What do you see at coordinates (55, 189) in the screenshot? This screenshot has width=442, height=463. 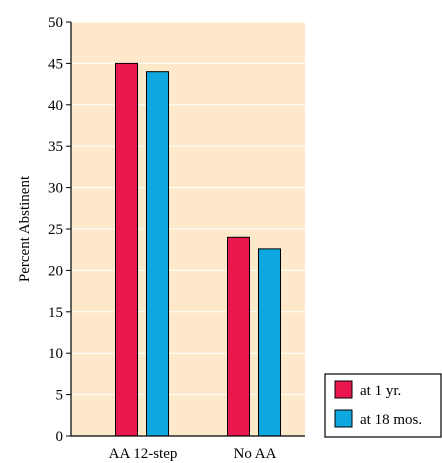 I see `y-tick-label: 30` at bounding box center [55, 189].